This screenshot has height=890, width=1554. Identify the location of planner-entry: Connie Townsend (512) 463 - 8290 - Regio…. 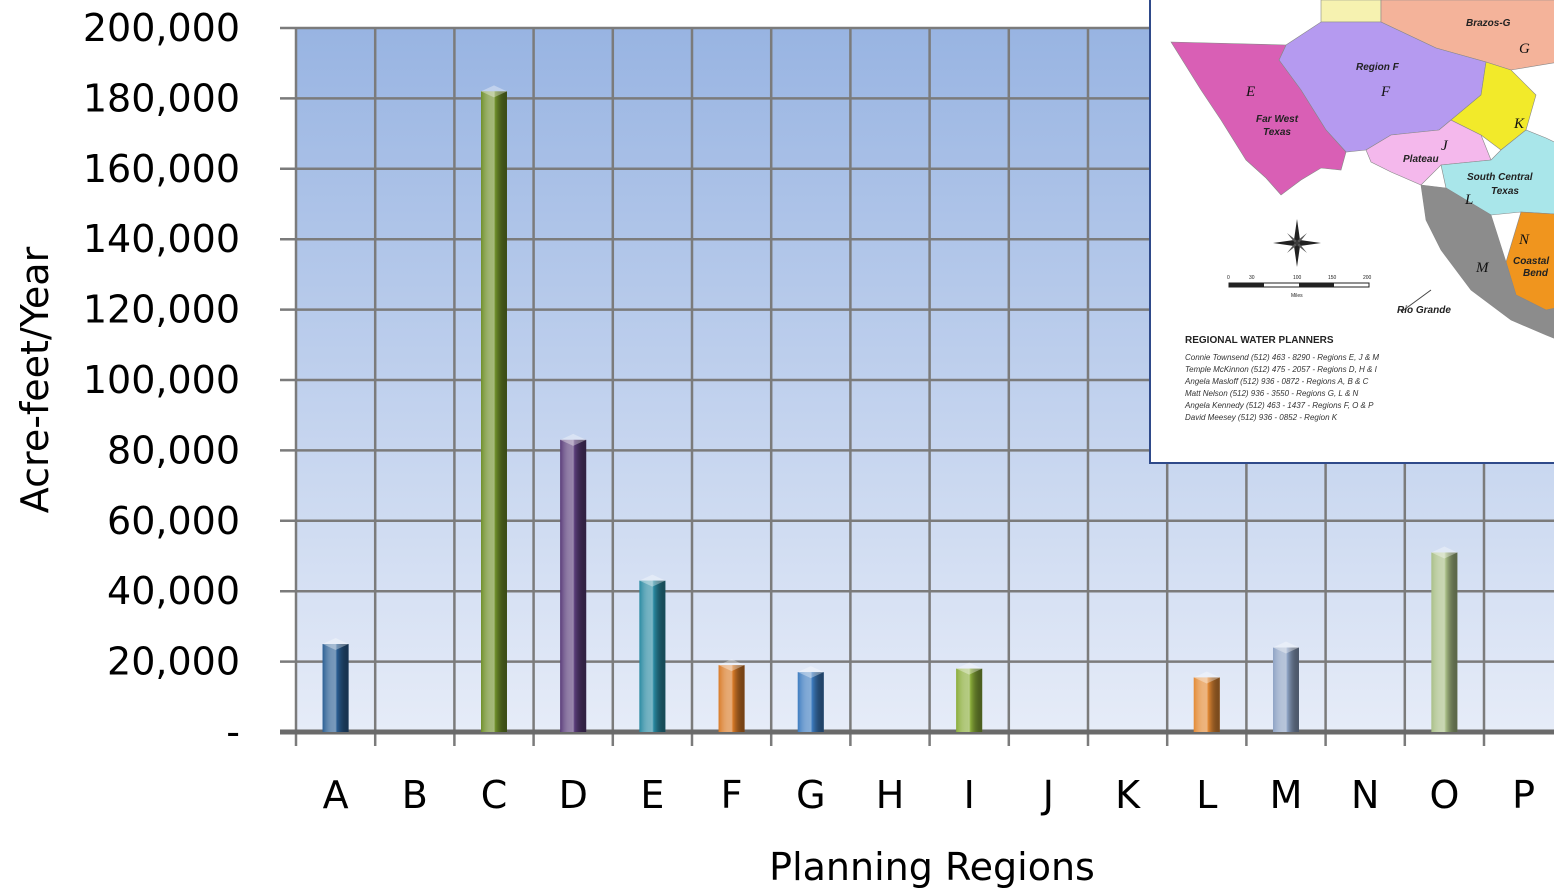
(1282, 357).